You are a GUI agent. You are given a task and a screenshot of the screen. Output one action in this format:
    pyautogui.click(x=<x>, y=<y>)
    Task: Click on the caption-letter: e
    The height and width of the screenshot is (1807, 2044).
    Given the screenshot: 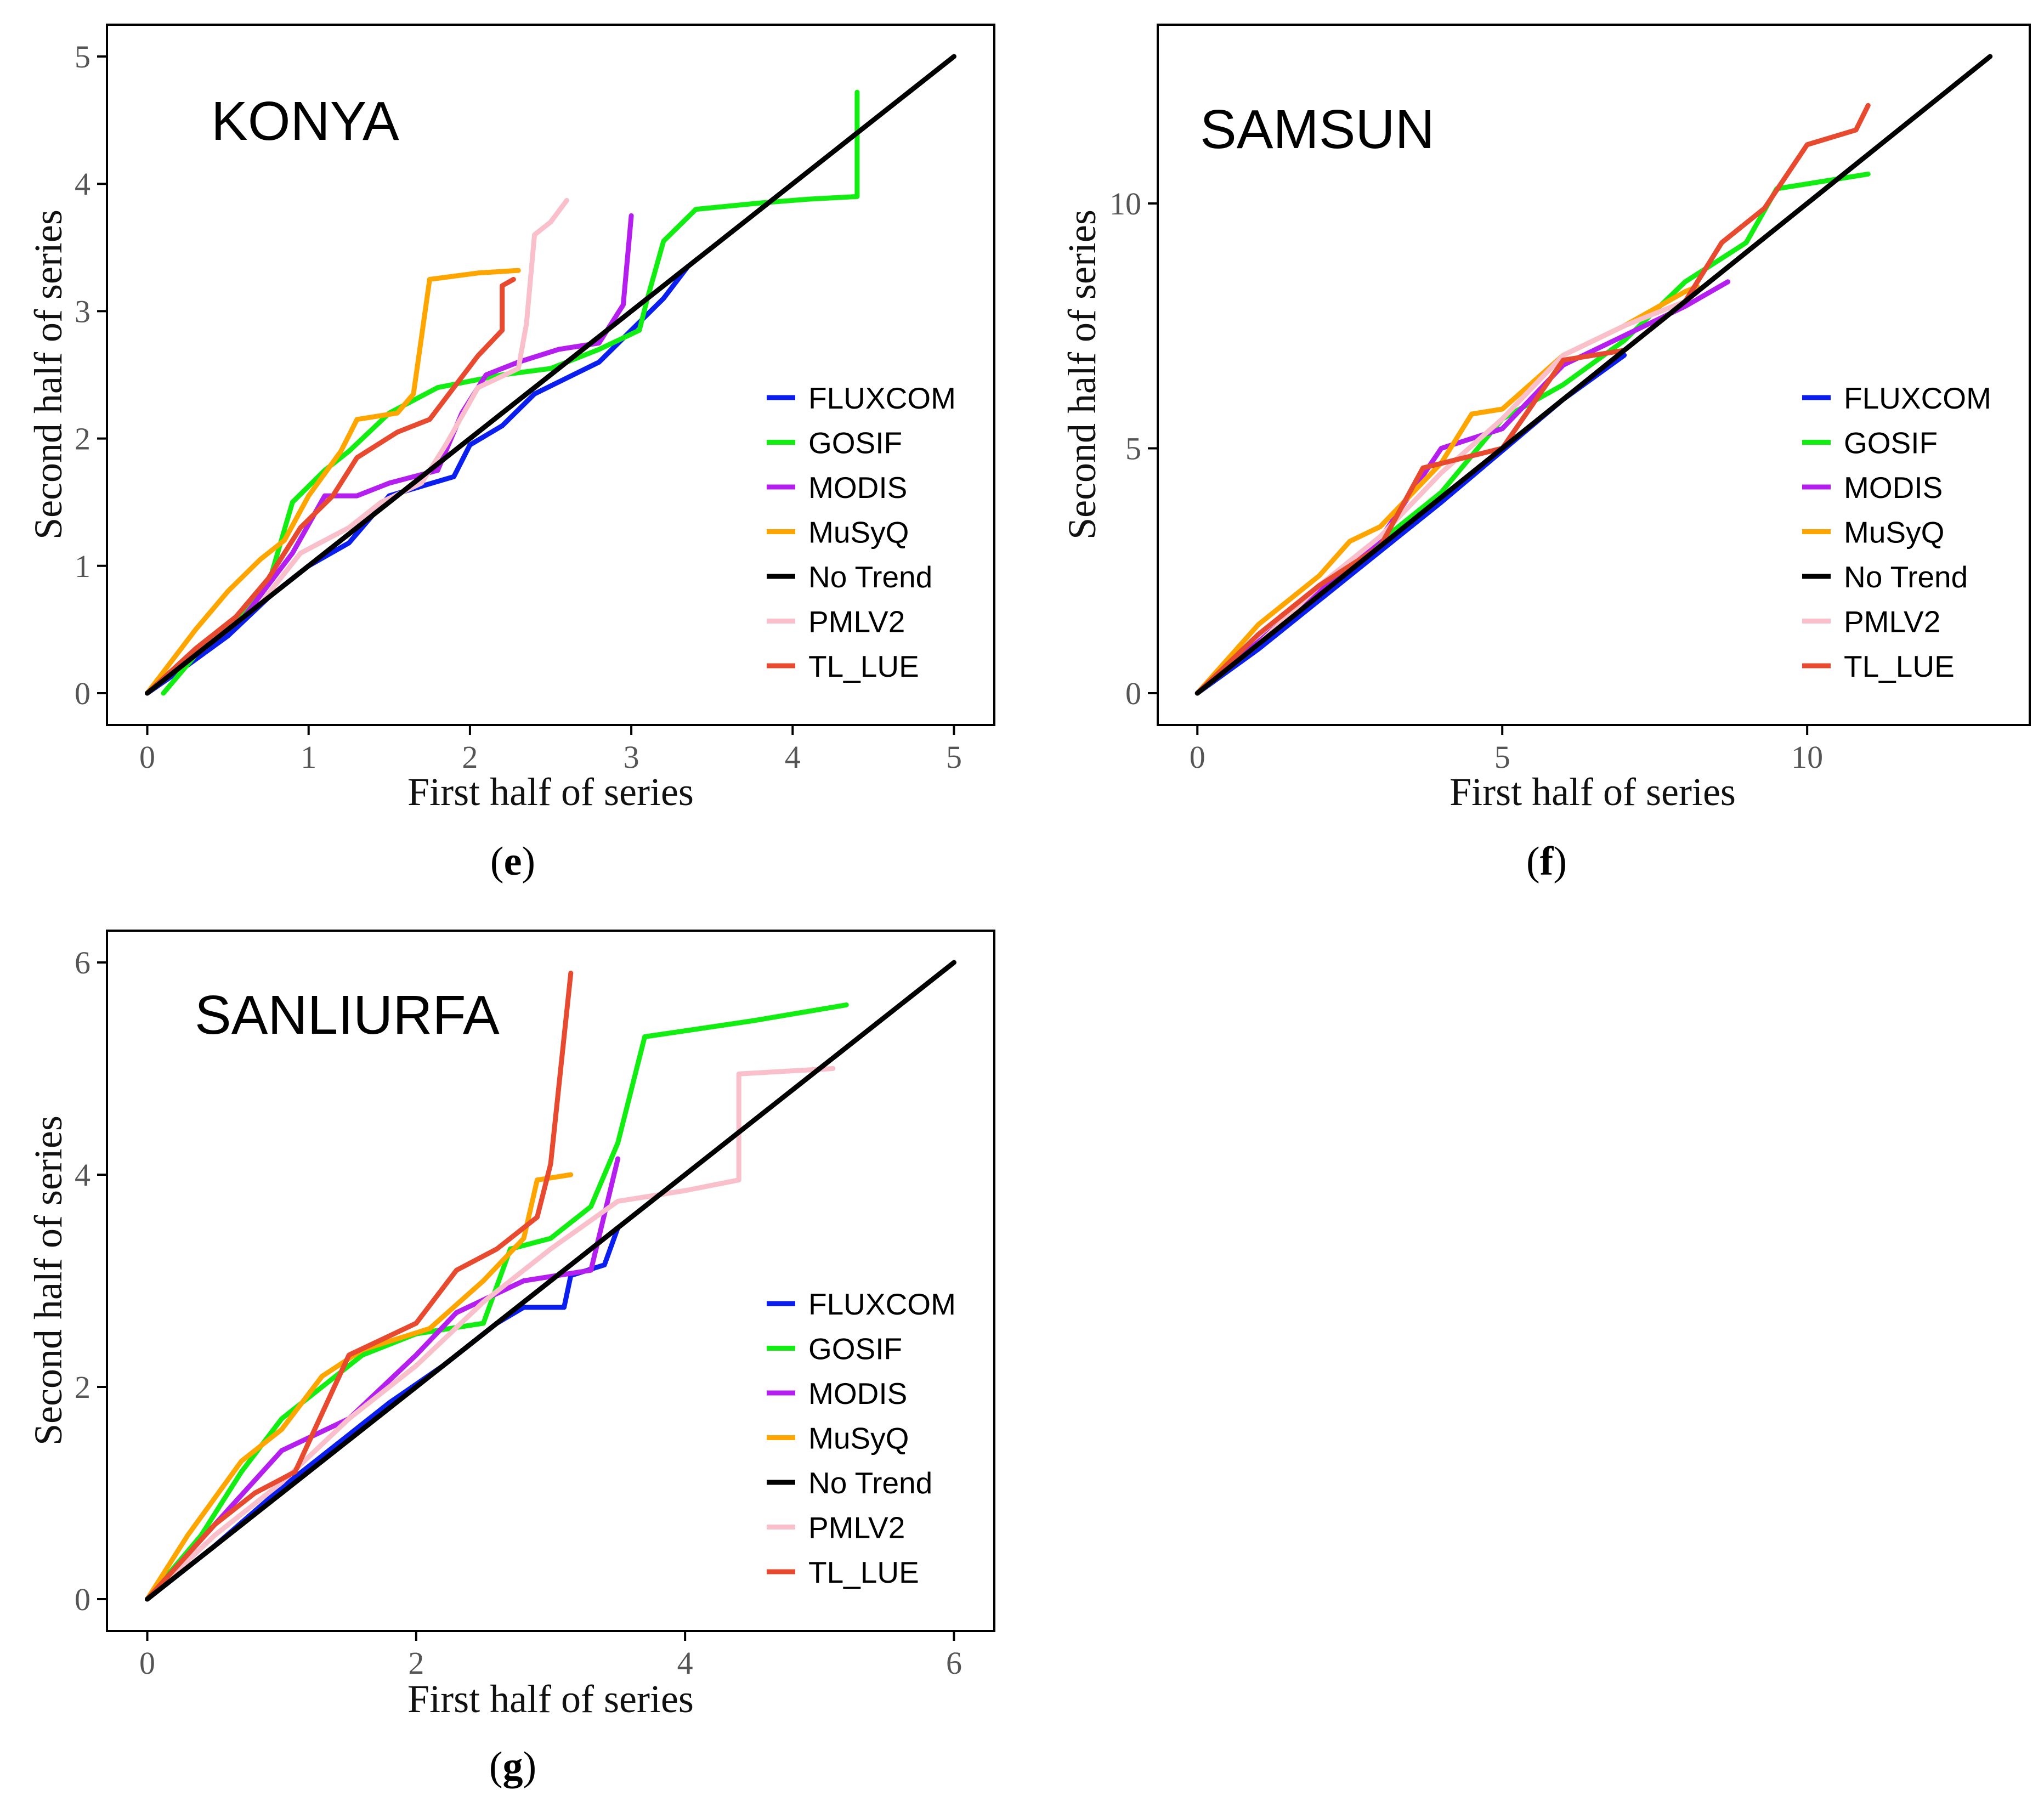 What is the action you would take?
    pyautogui.click(x=513, y=861)
    